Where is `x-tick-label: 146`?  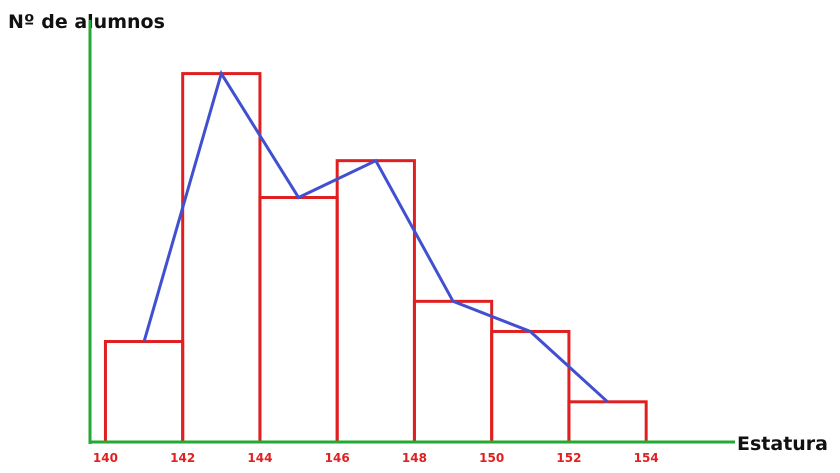
x-tick-label: 146 is located at coordinates (337, 458).